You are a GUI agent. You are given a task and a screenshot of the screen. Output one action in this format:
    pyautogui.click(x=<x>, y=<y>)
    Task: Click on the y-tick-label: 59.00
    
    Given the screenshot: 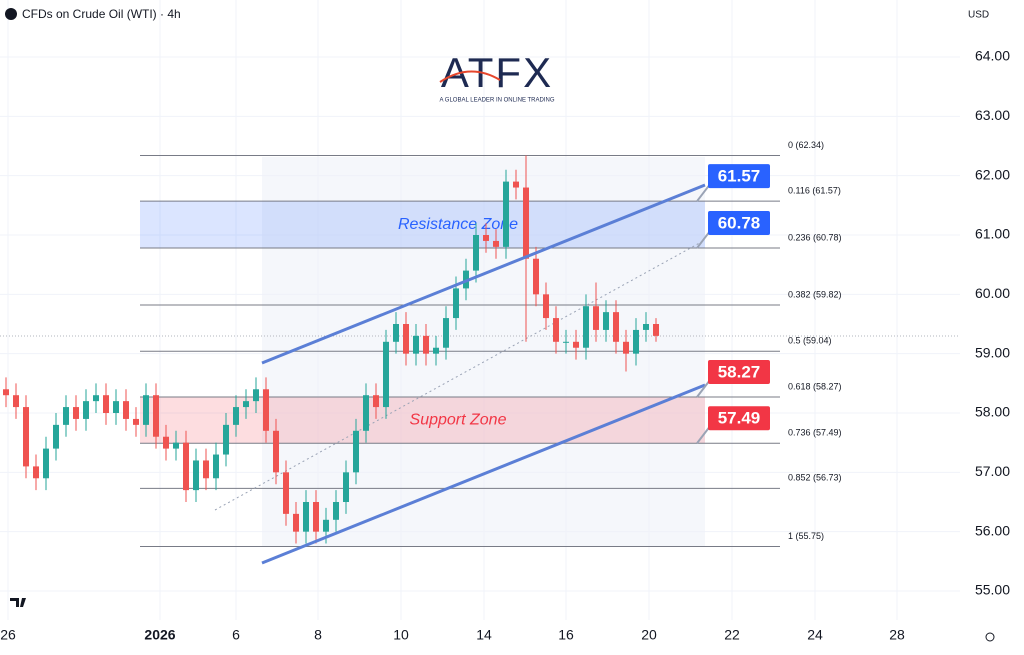 What is the action you would take?
    pyautogui.click(x=992, y=352)
    